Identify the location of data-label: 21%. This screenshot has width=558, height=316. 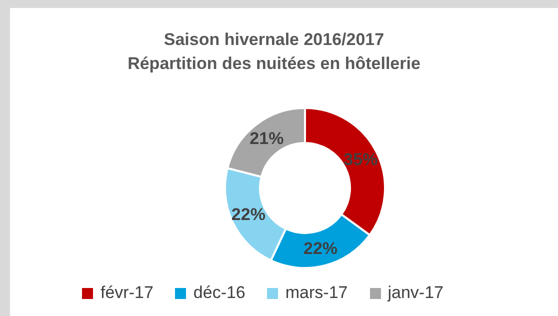
(267, 138).